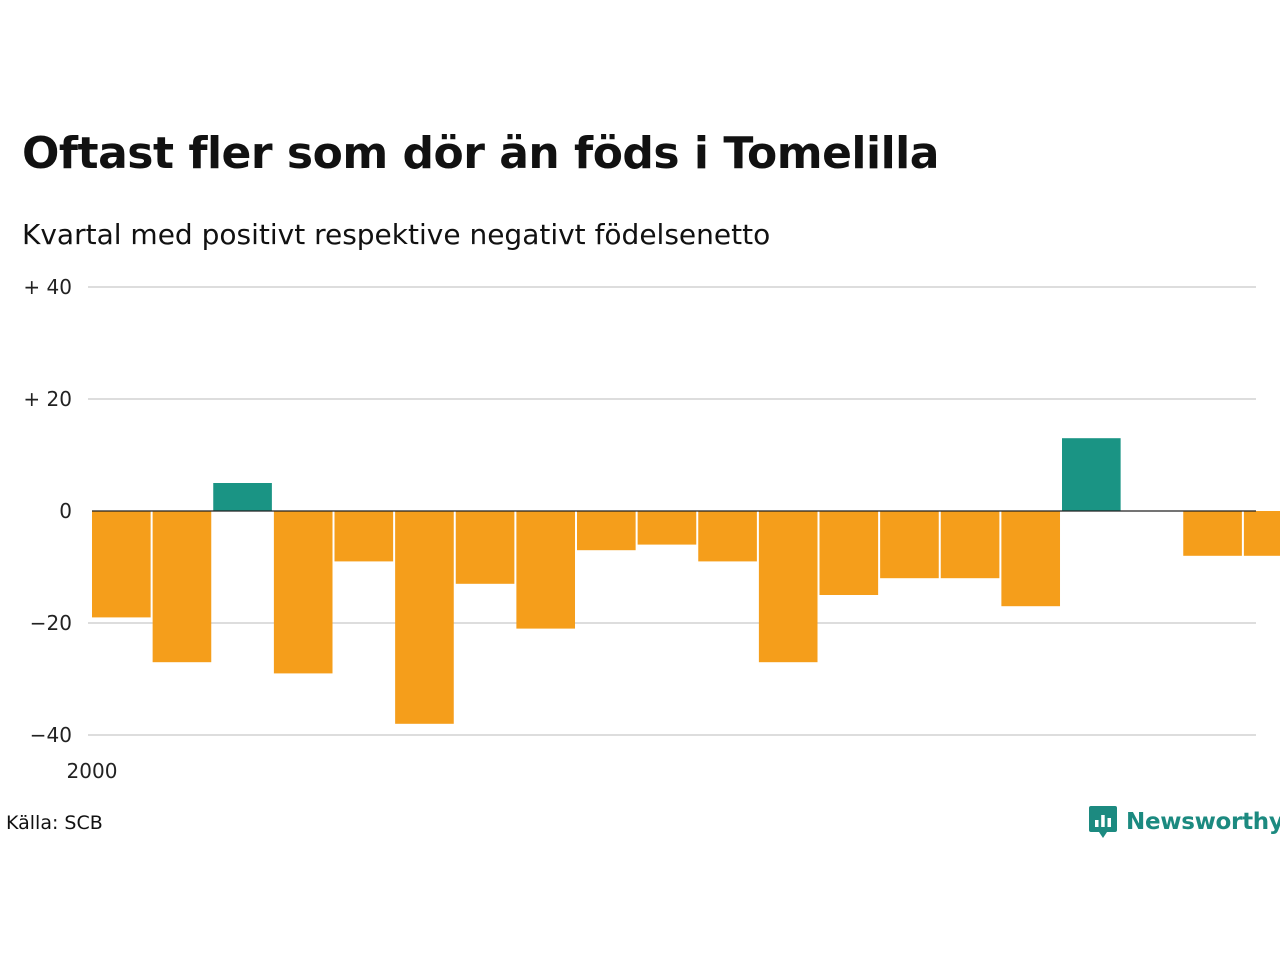 The image size is (1280, 960). Describe the element at coordinates (242, 497) in the screenshot. I see `bar-2000-k3` at that location.